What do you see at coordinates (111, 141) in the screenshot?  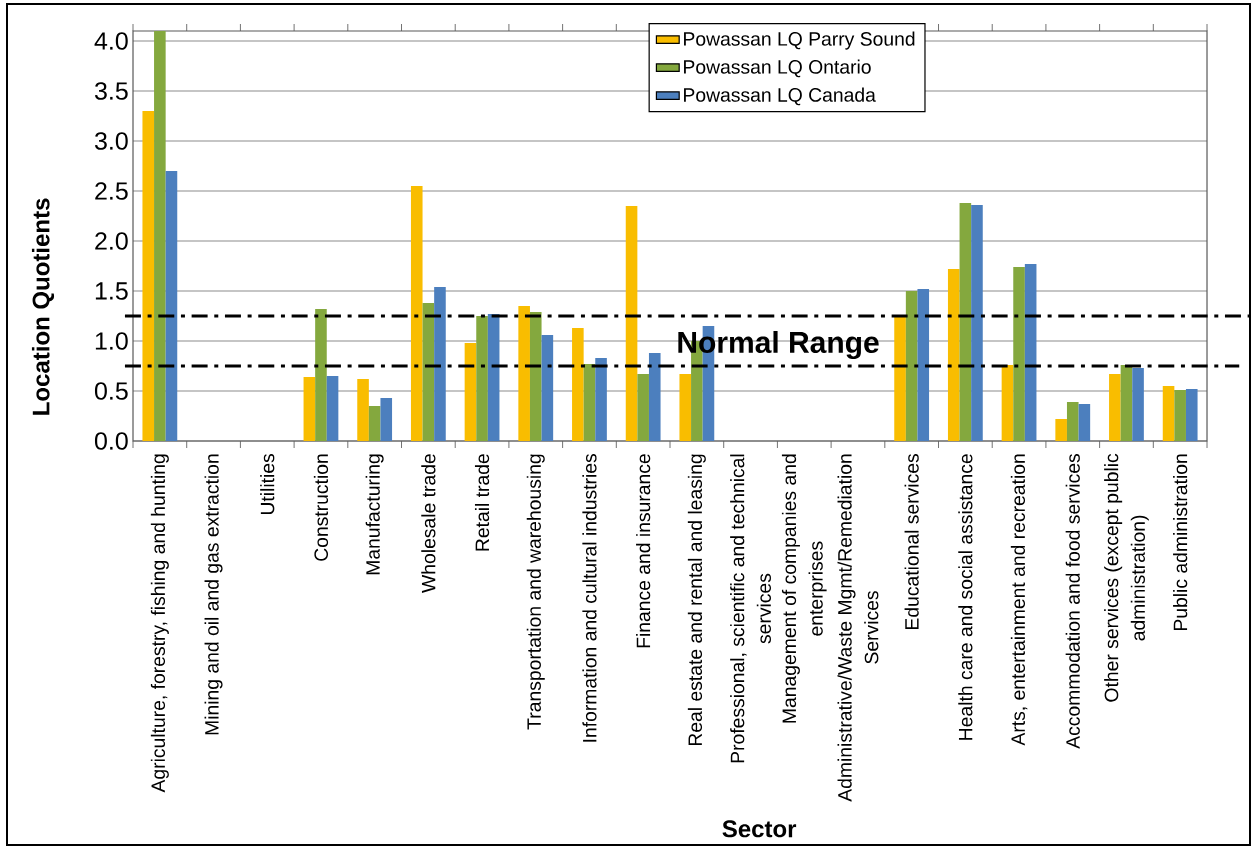 I see `y-tick-label: 3.0` at bounding box center [111, 141].